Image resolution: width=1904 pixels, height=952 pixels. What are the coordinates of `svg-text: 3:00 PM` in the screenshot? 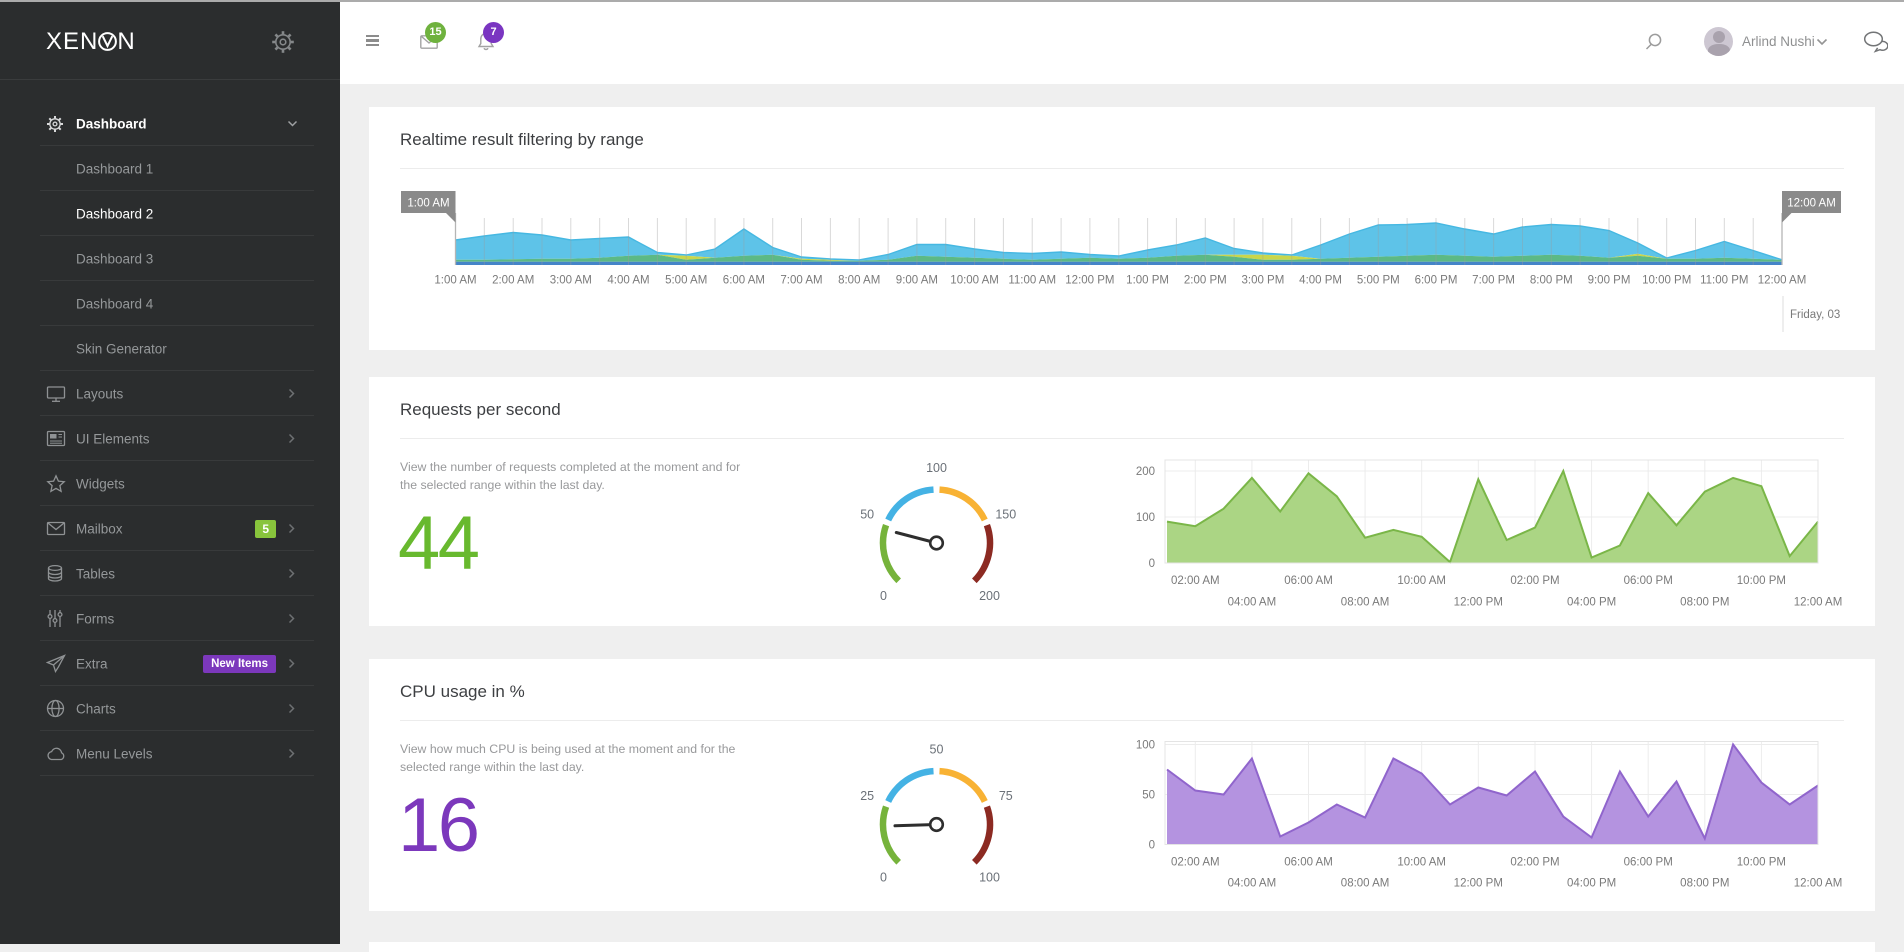 It's located at (1262, 281).